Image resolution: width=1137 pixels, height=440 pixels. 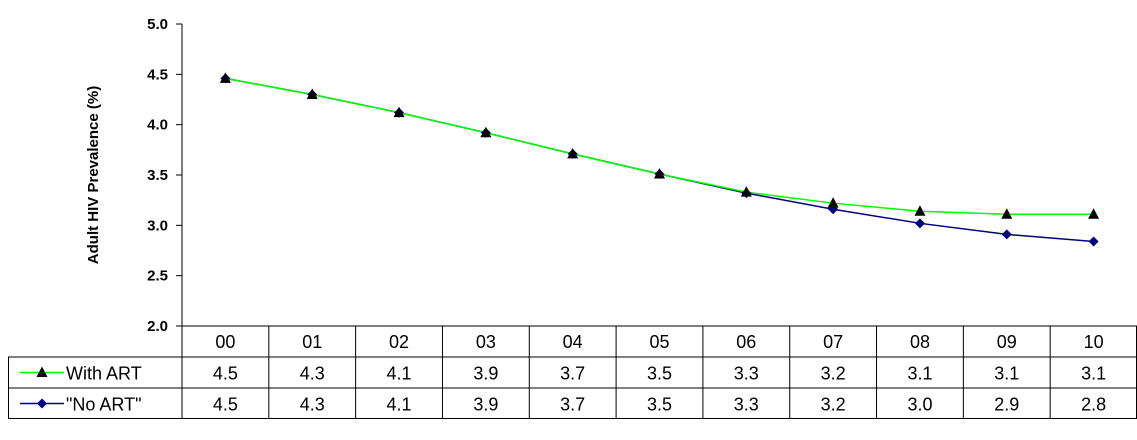 I want to click on y-tick-label: 5.0, so click(x=157, y=24).